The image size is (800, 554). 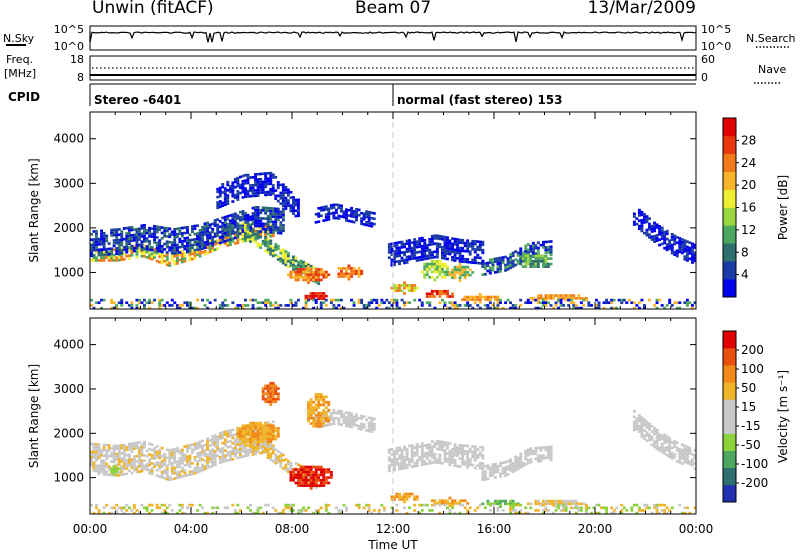 I want to click on noise-tick-left-bottom: 10^0, so click(x=69, y=46).